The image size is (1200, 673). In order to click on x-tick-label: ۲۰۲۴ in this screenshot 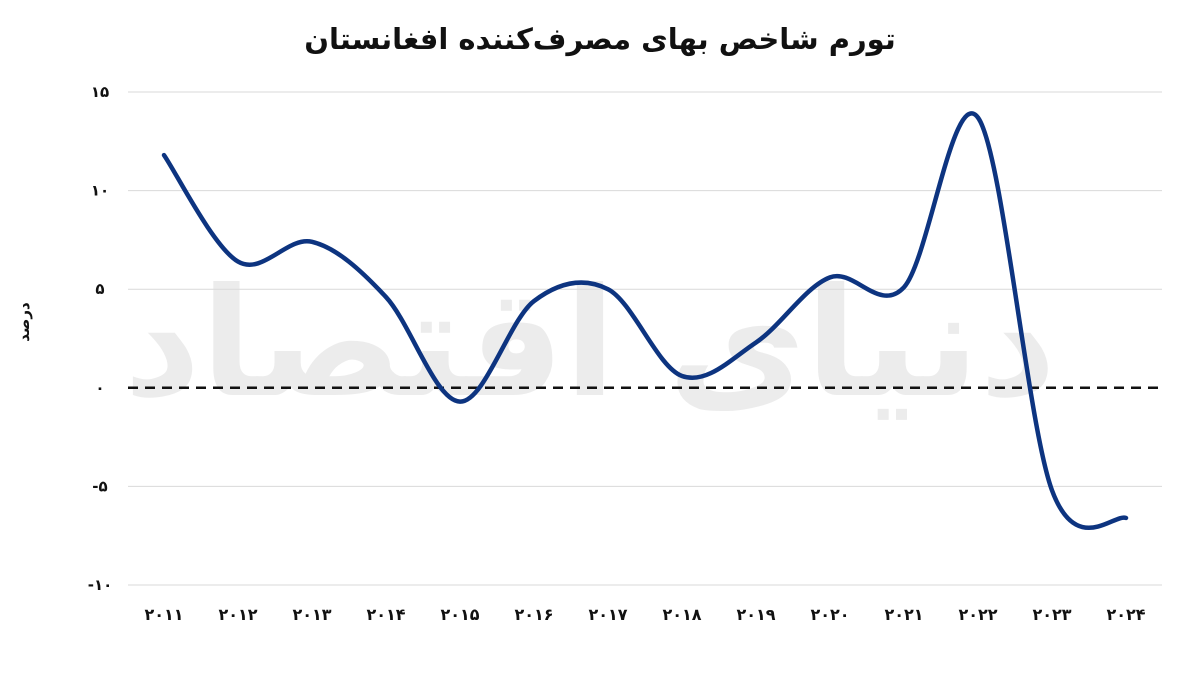, I will do `click(1125, 614)`.